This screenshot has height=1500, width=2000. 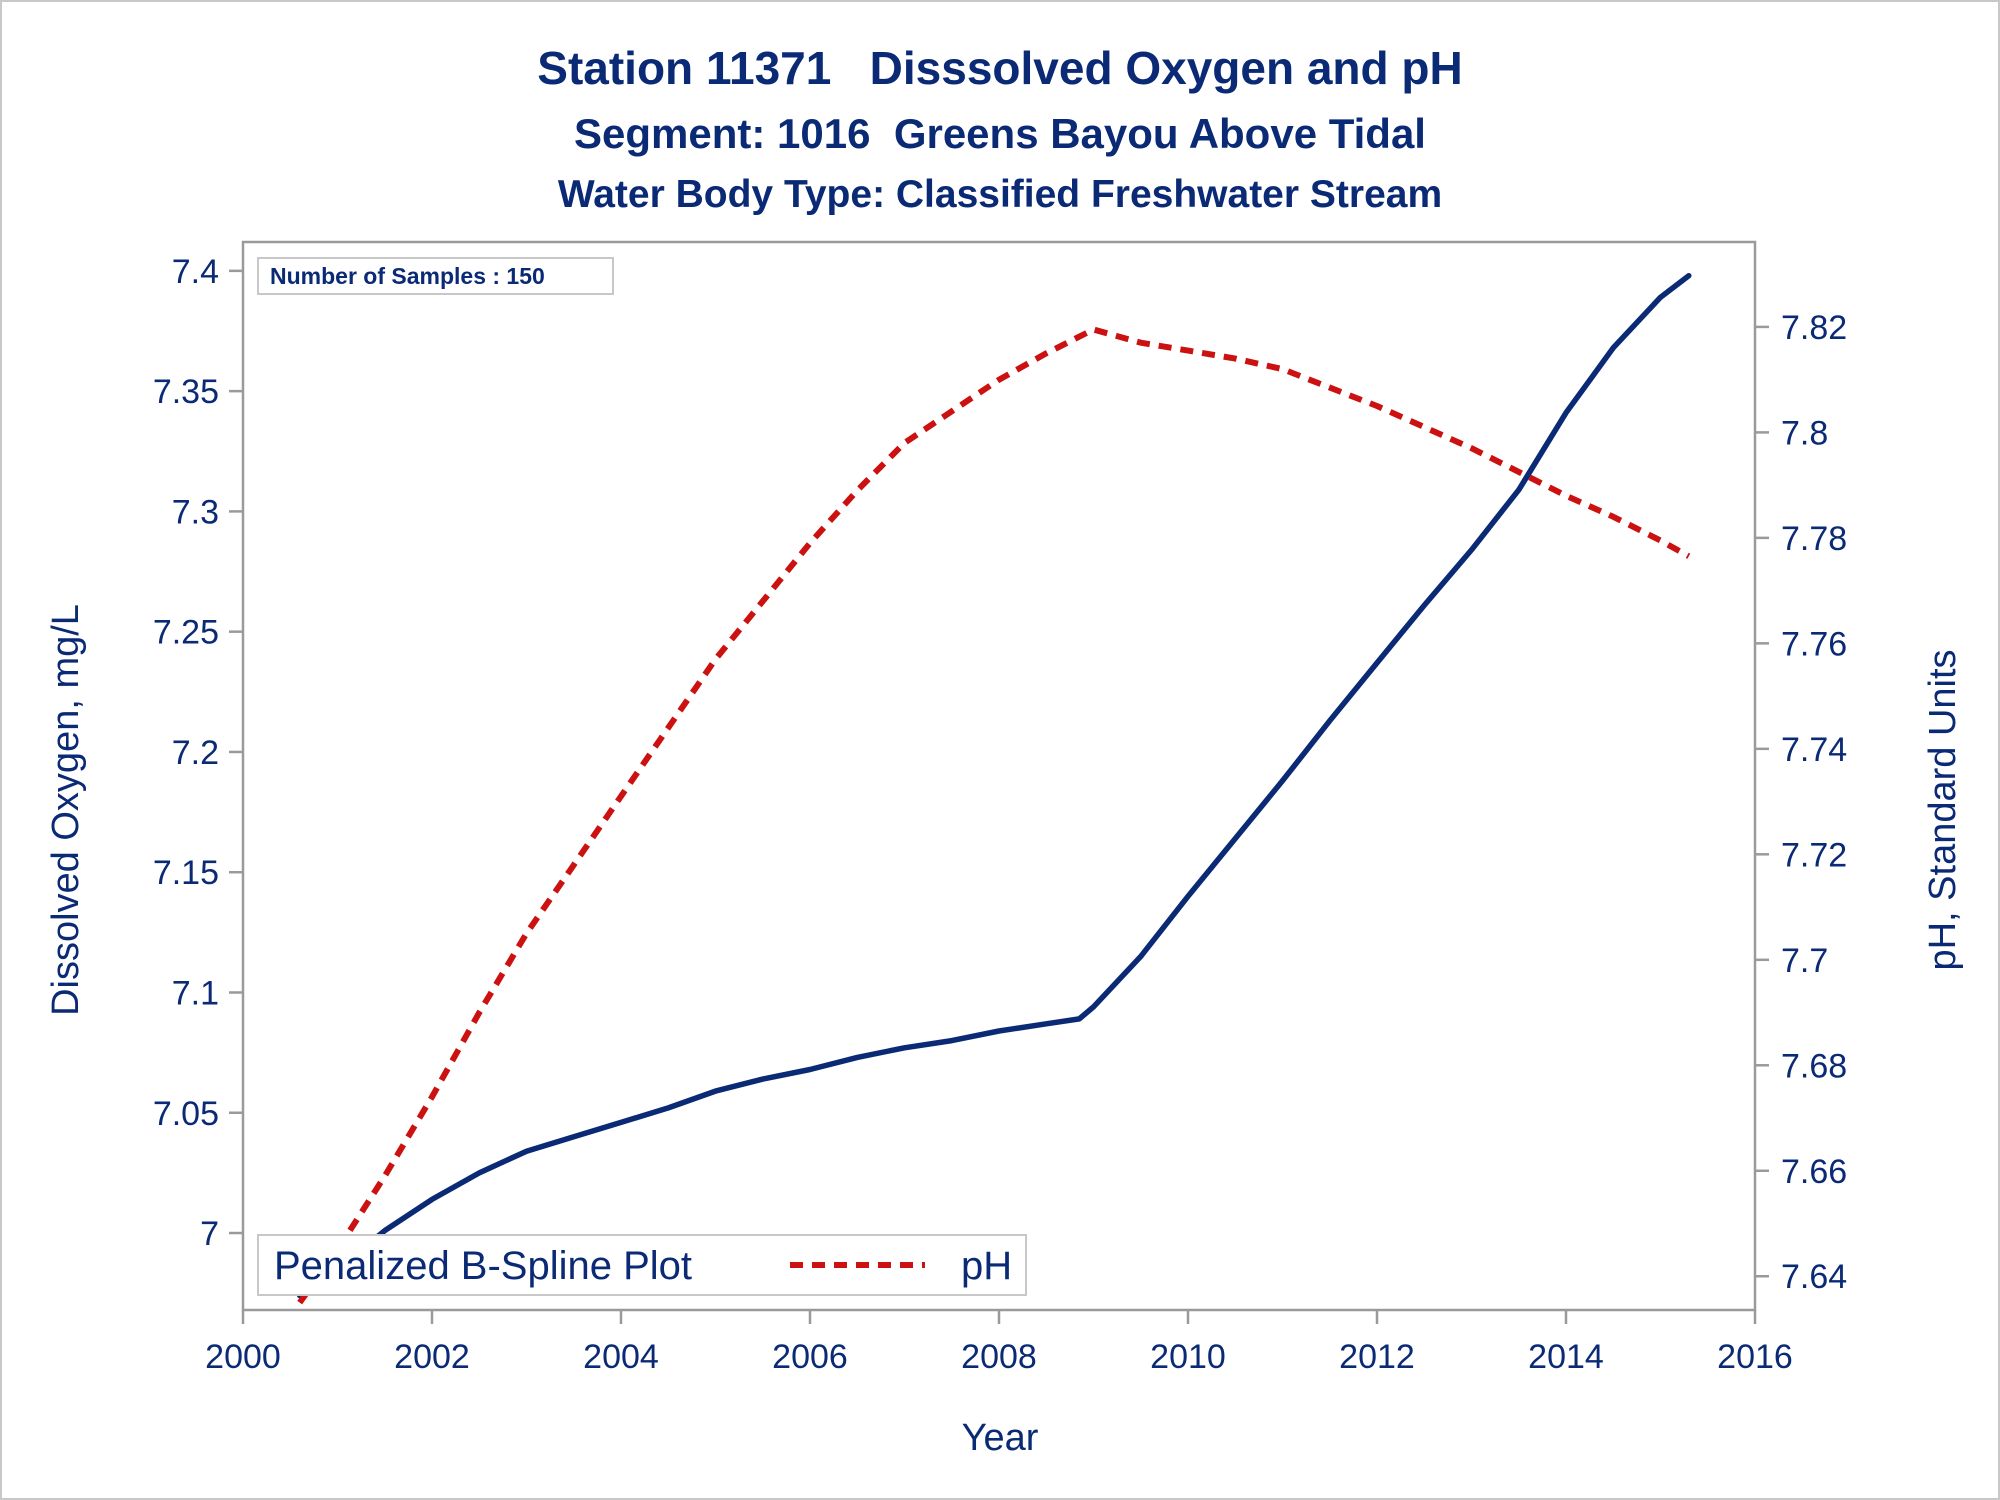 What do you see at coordinates (1377, 1357) in the screenshot?
I see `x-tick-label-6: 2012` at bounding box center [1377, 1357].